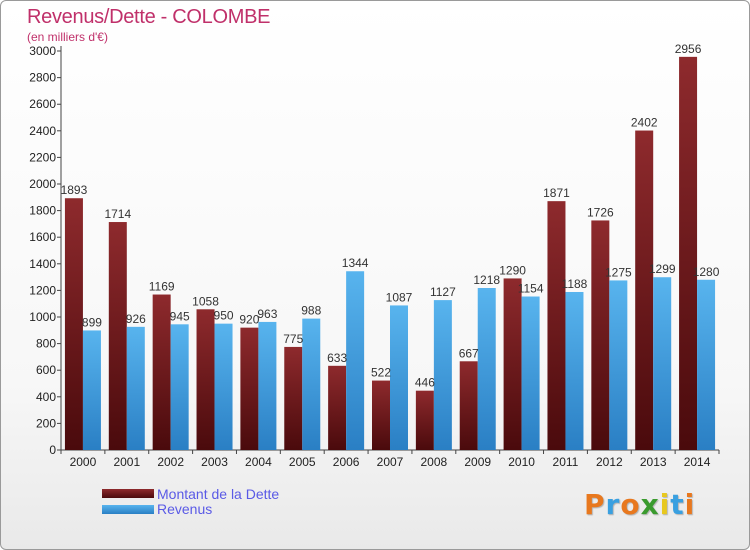 The height and width of the screenshot is (550, 750). I want to click on y-tick-label: 2200, so click(42, 157).